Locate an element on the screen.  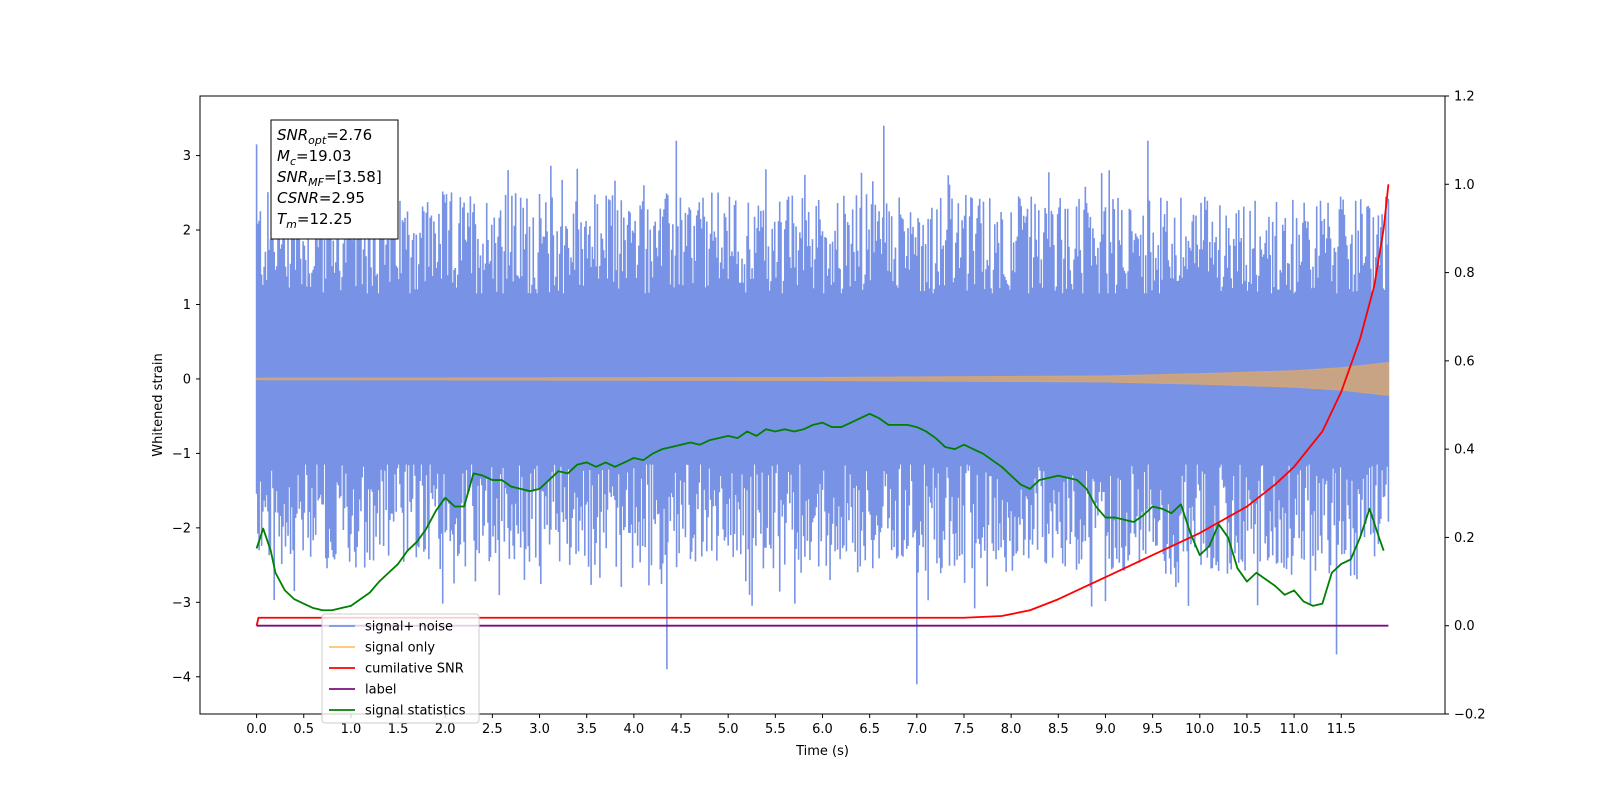
x-tick-label: 5.5 is located at coordinates (775, 729).